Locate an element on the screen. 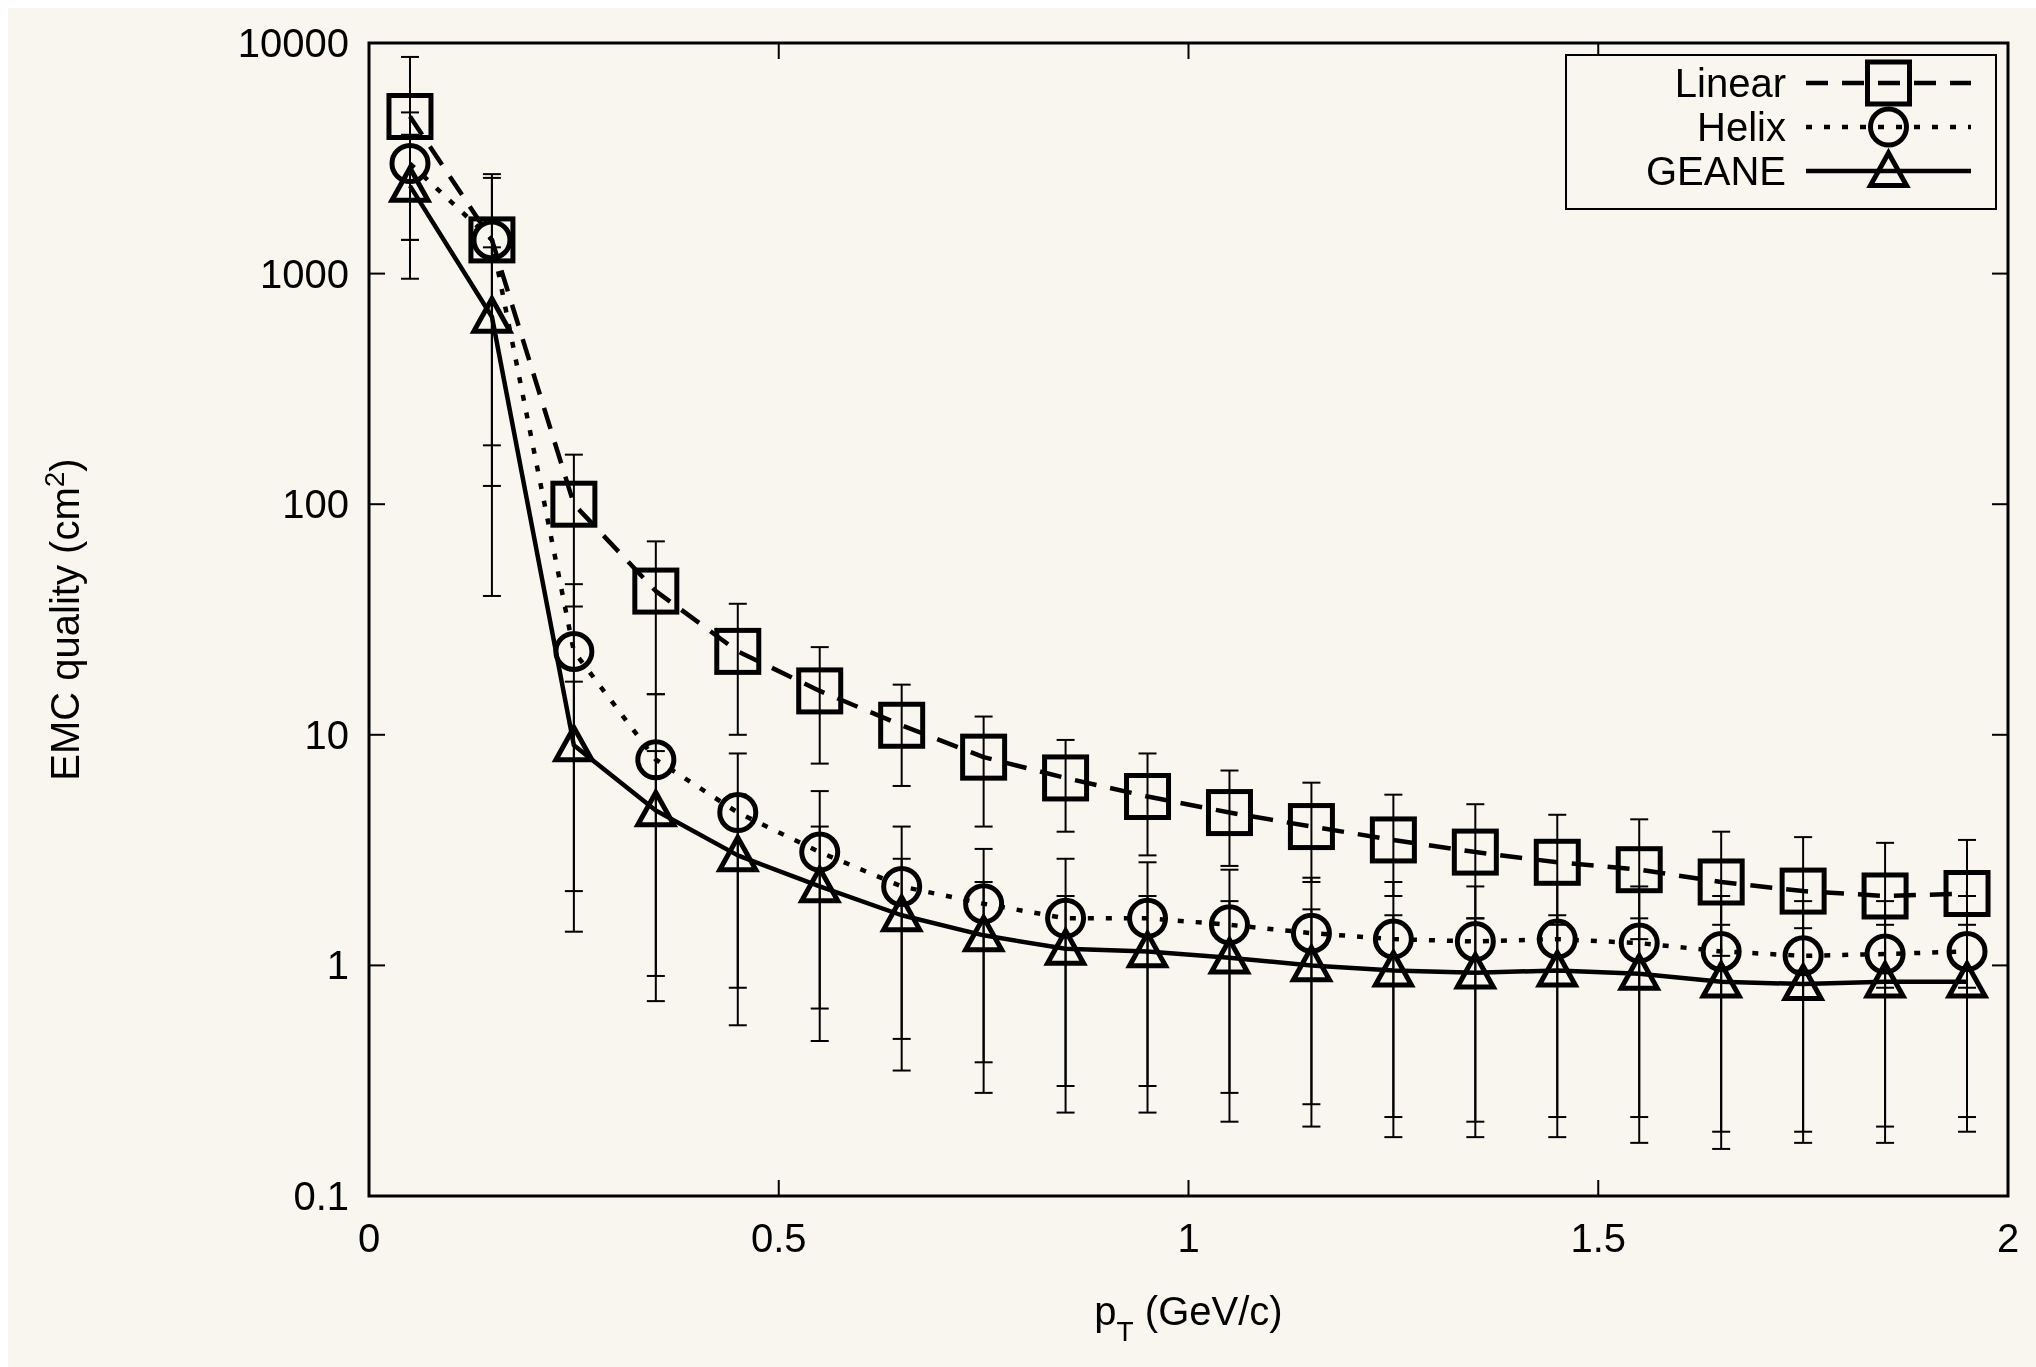  x-tick-label: 1 is located at coordinates (1188, 1238).